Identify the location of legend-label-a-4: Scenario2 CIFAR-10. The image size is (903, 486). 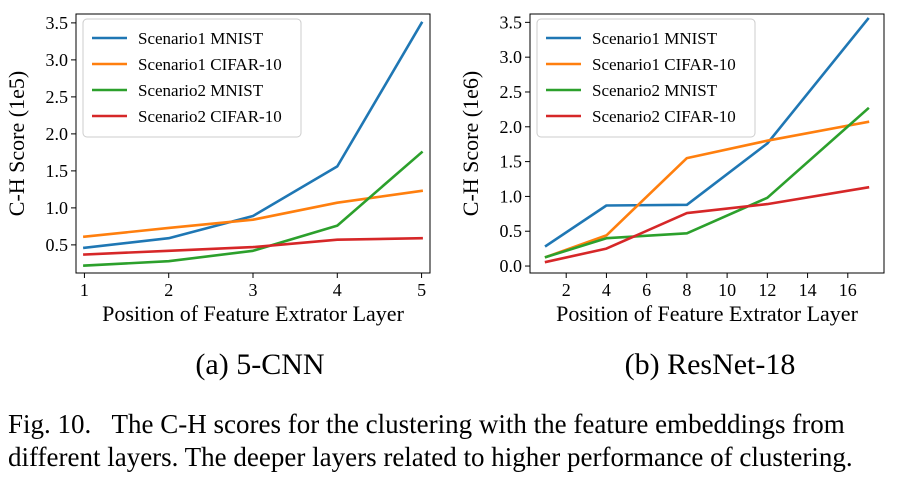
(210, 116).